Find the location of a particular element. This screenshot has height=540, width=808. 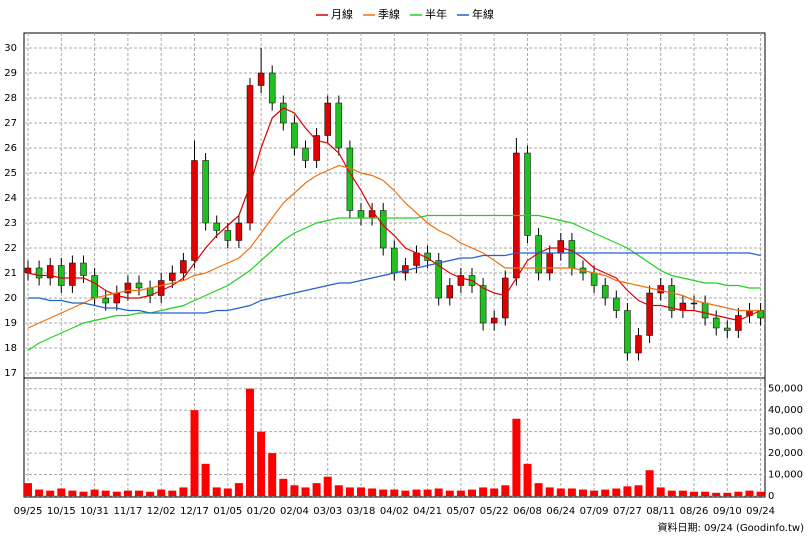

x-tick-label: 08/26 is located at coordinates (694, 511).